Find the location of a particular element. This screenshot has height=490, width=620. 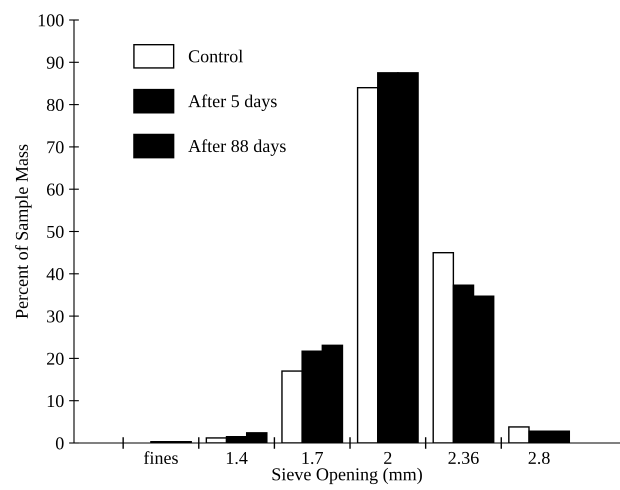

y-tick-label: 50 is located at coordinates (55, 232).